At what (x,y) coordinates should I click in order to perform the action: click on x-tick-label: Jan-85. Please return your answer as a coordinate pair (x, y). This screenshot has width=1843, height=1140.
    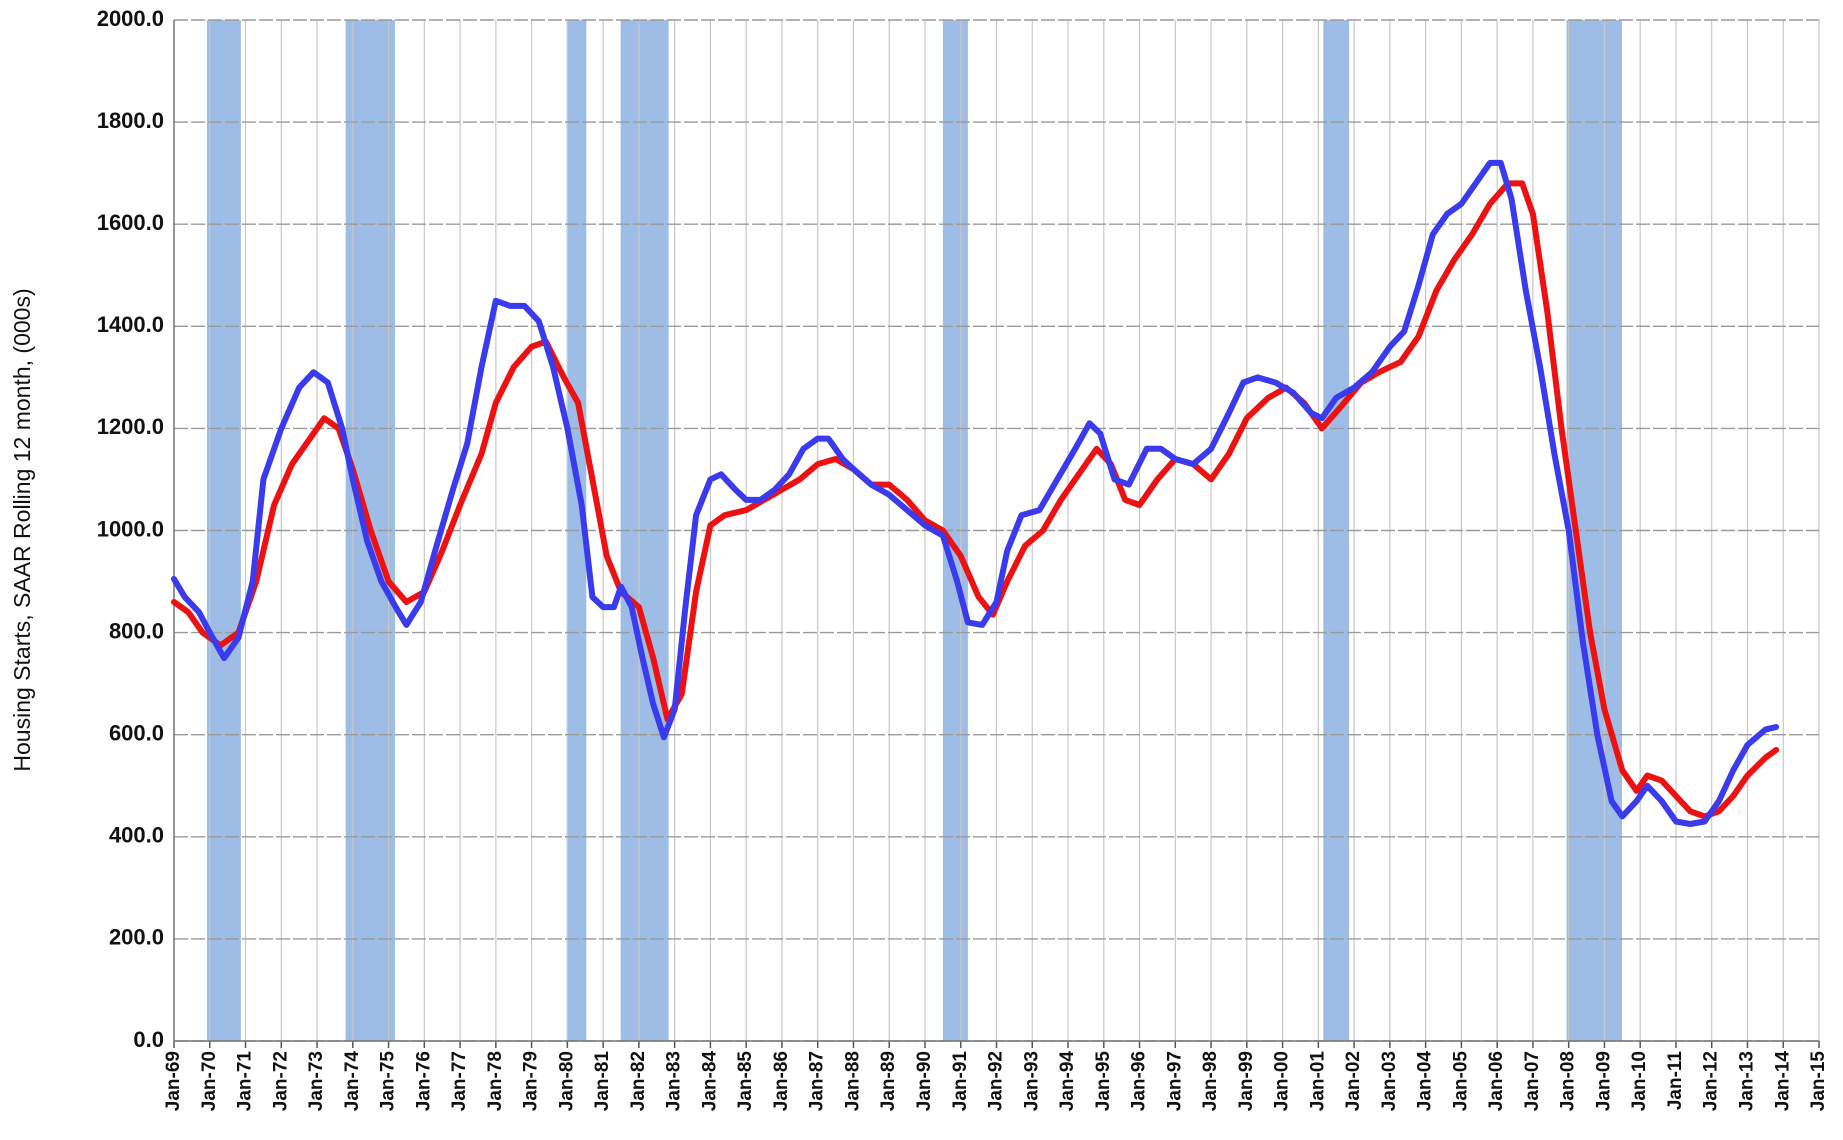
    Looking at the image, I should click on (745, 1081).